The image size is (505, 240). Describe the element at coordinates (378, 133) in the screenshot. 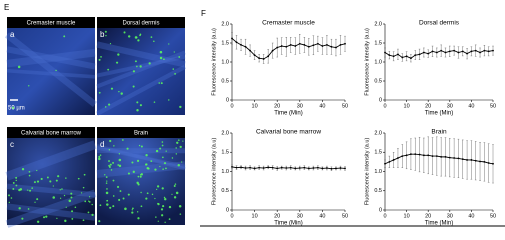

I see `y-tick-label: 2.0` at that location.